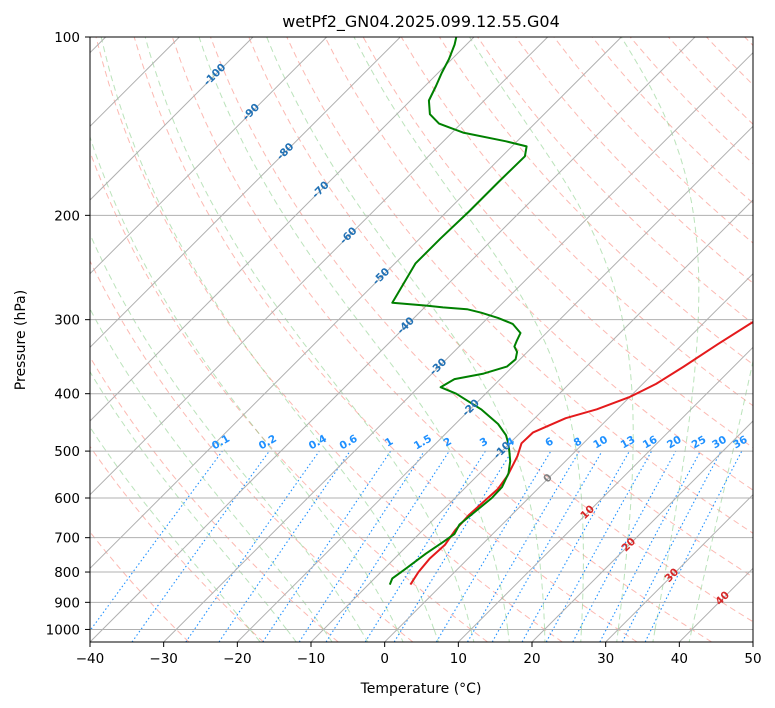 The width and height of the screenshot is (775, 708). What do you see at coordinates (311, 659) in the screenshot?
I see `x-tick-label: −10` at bounding box center [311, 659].